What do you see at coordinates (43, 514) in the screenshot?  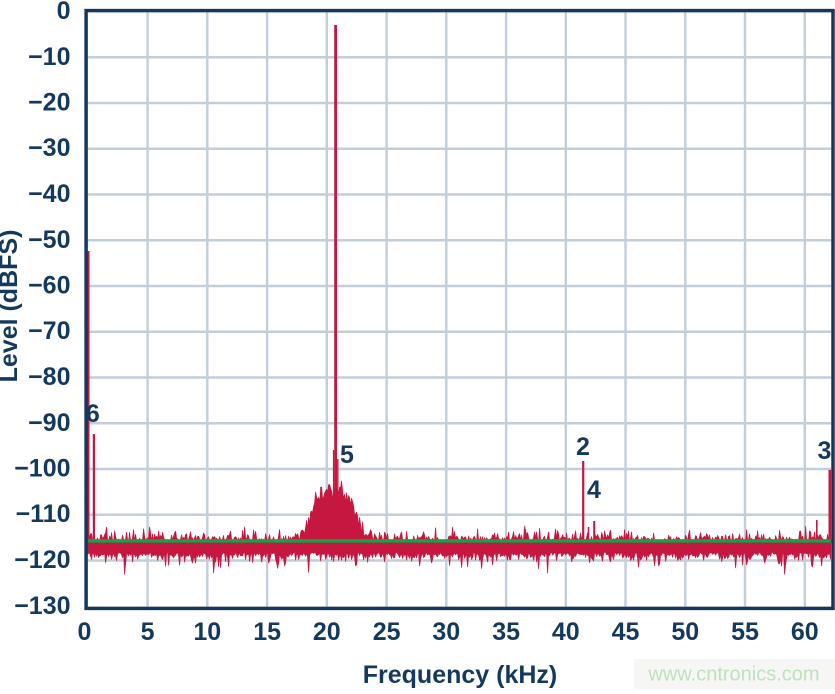 I see `svg-text: −110` at bounding box center [43, 514].